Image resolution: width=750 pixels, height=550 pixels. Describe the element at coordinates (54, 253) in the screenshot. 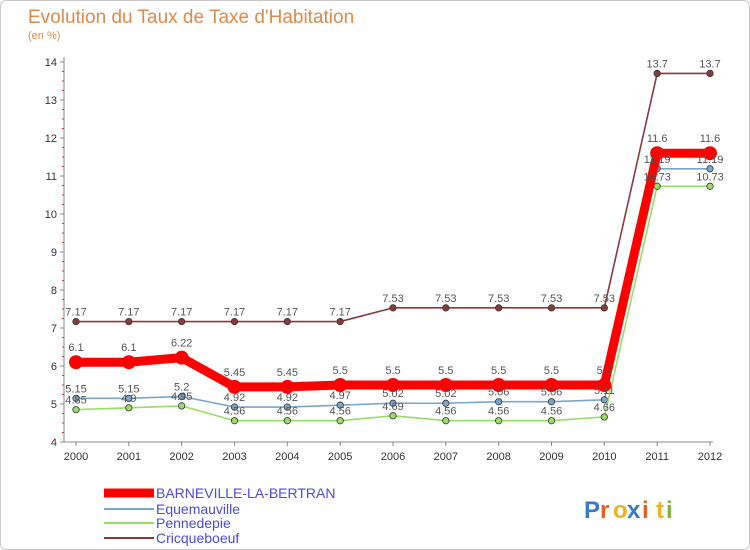

I see `y-tick-label: 9` at that location.